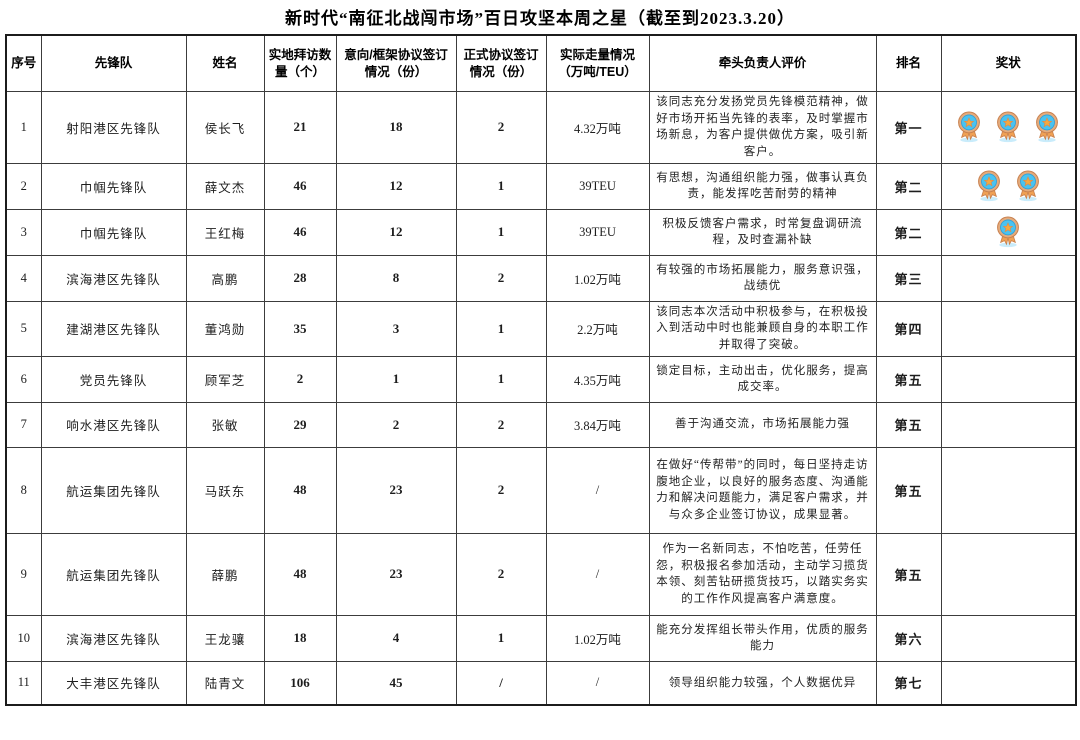  What do you see at coordinates (762, 683) in the screenshot?
I see `evaluation-cell: 领导组织能力较强，个人数据优异` at bounding box center [762, 683].